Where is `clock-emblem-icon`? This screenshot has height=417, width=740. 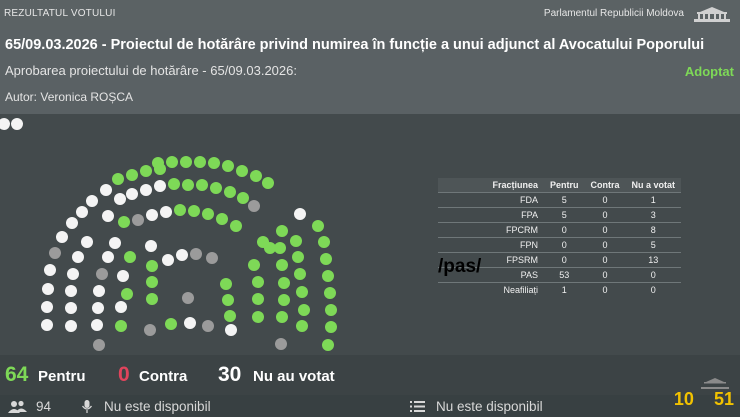
clock-emblem-icon is located at coordinates (715, 383).